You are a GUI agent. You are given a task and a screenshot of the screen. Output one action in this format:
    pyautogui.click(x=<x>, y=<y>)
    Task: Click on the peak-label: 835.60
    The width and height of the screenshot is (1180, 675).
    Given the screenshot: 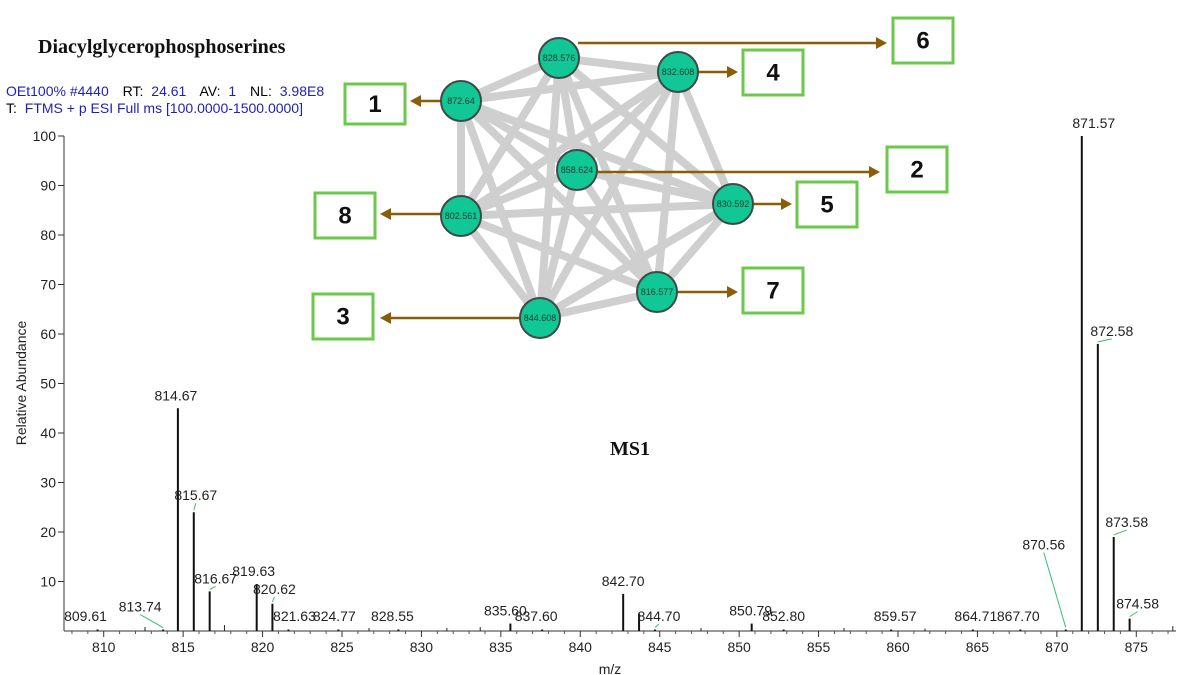 What is the action you would take?
    pyautogui.click(x=505, y=611)
    